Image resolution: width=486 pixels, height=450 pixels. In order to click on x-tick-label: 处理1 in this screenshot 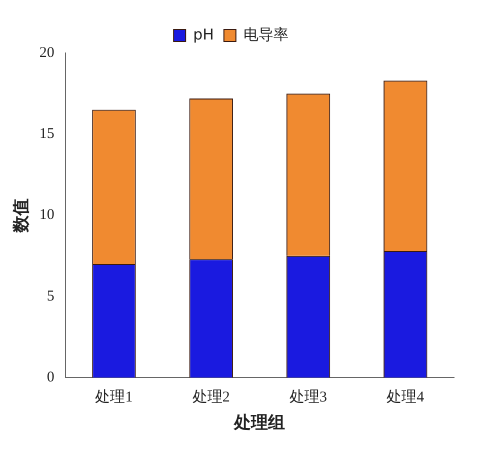, I will do `click(114, 397)`.